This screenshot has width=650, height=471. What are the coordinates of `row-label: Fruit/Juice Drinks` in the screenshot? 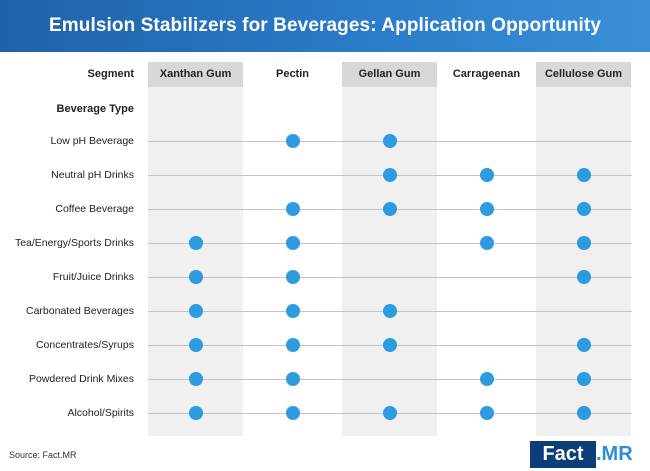 It's located at (93, 277).